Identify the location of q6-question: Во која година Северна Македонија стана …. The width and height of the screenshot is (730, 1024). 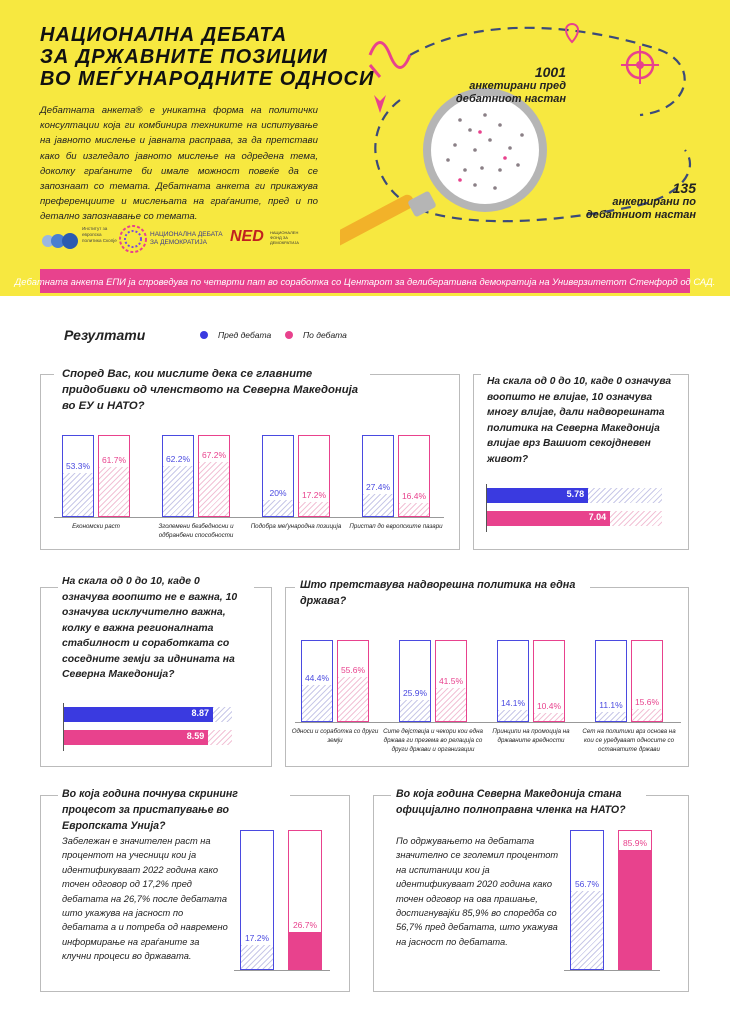
(511, 802).